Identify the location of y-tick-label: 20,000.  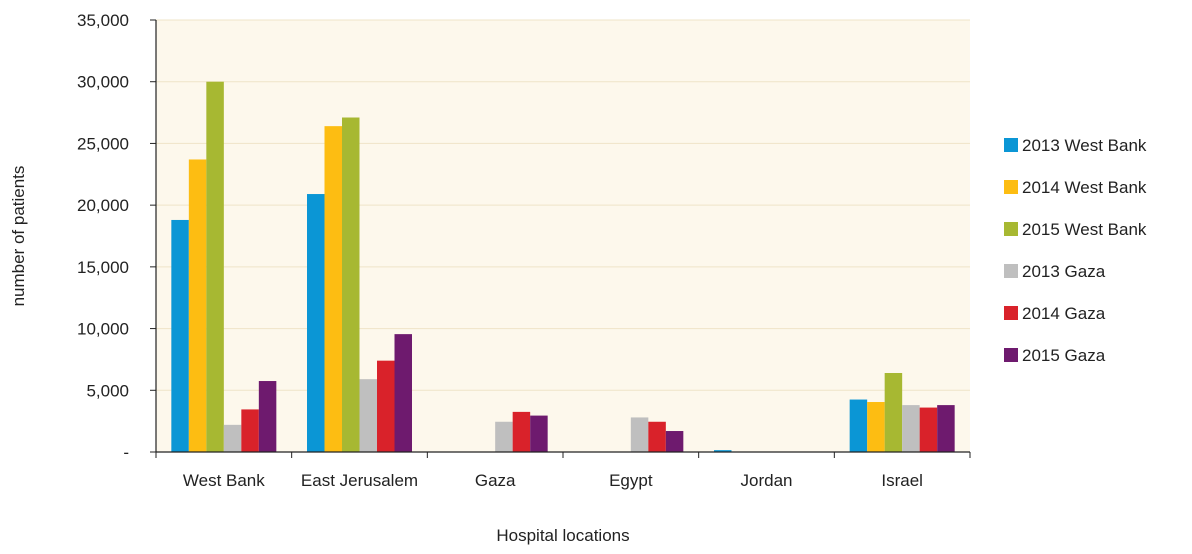
(103, 205).